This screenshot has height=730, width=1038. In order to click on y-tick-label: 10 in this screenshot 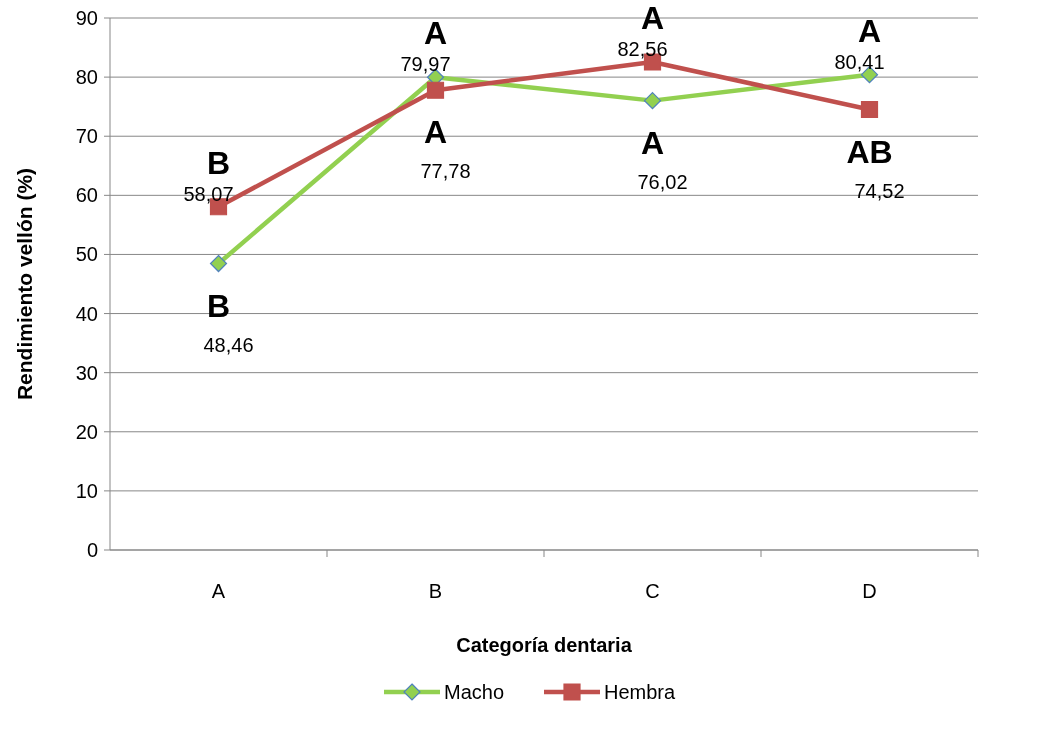, I will do `click(86, 490)`.